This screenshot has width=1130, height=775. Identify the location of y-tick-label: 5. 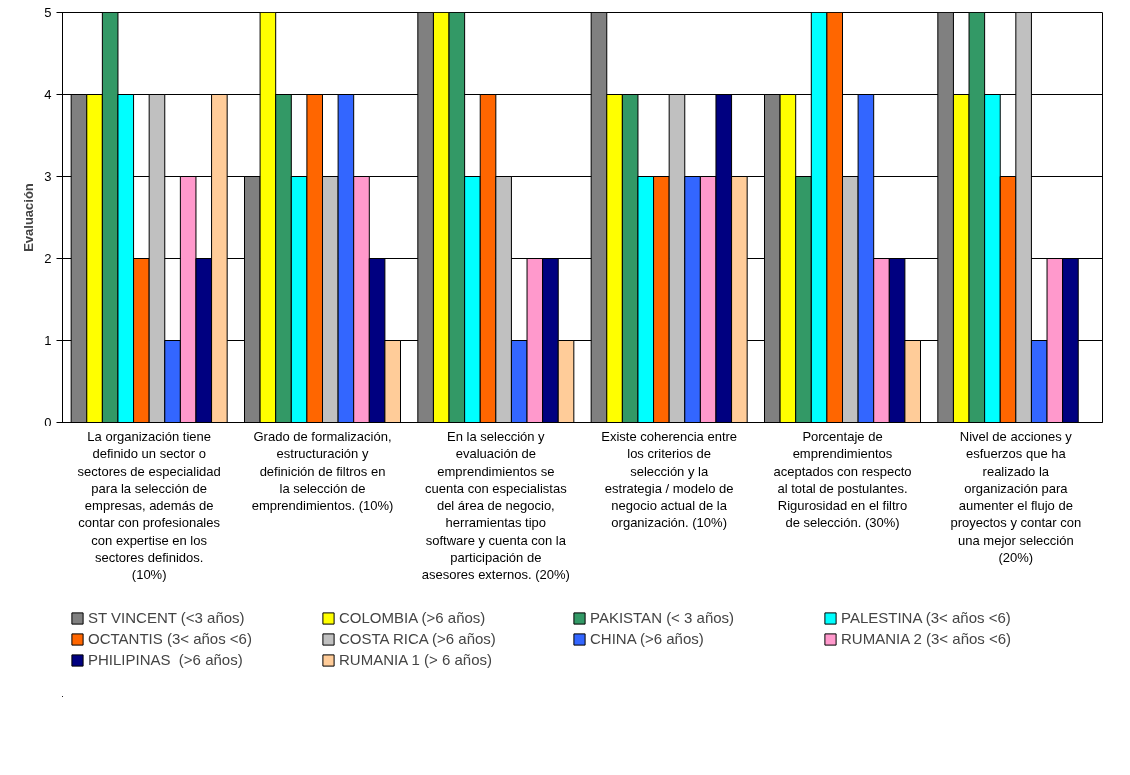
(48, 12).